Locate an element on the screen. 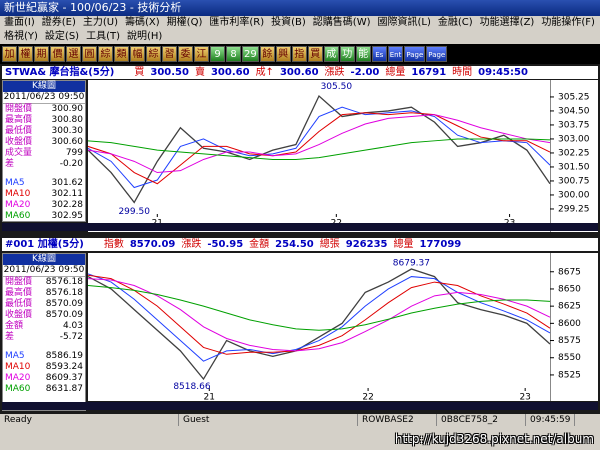 The image size is (600, 450). toolbar-button: 餘 is located at coordinates (267, 54).